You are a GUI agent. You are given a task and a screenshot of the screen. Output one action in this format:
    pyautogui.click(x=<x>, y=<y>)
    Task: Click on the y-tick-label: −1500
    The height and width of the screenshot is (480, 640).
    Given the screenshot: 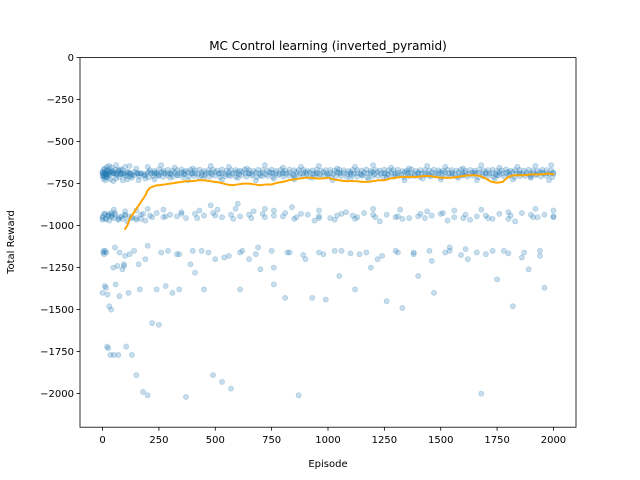 What is the action you would take?
    pyautogui.click(x=57, y=310)
    